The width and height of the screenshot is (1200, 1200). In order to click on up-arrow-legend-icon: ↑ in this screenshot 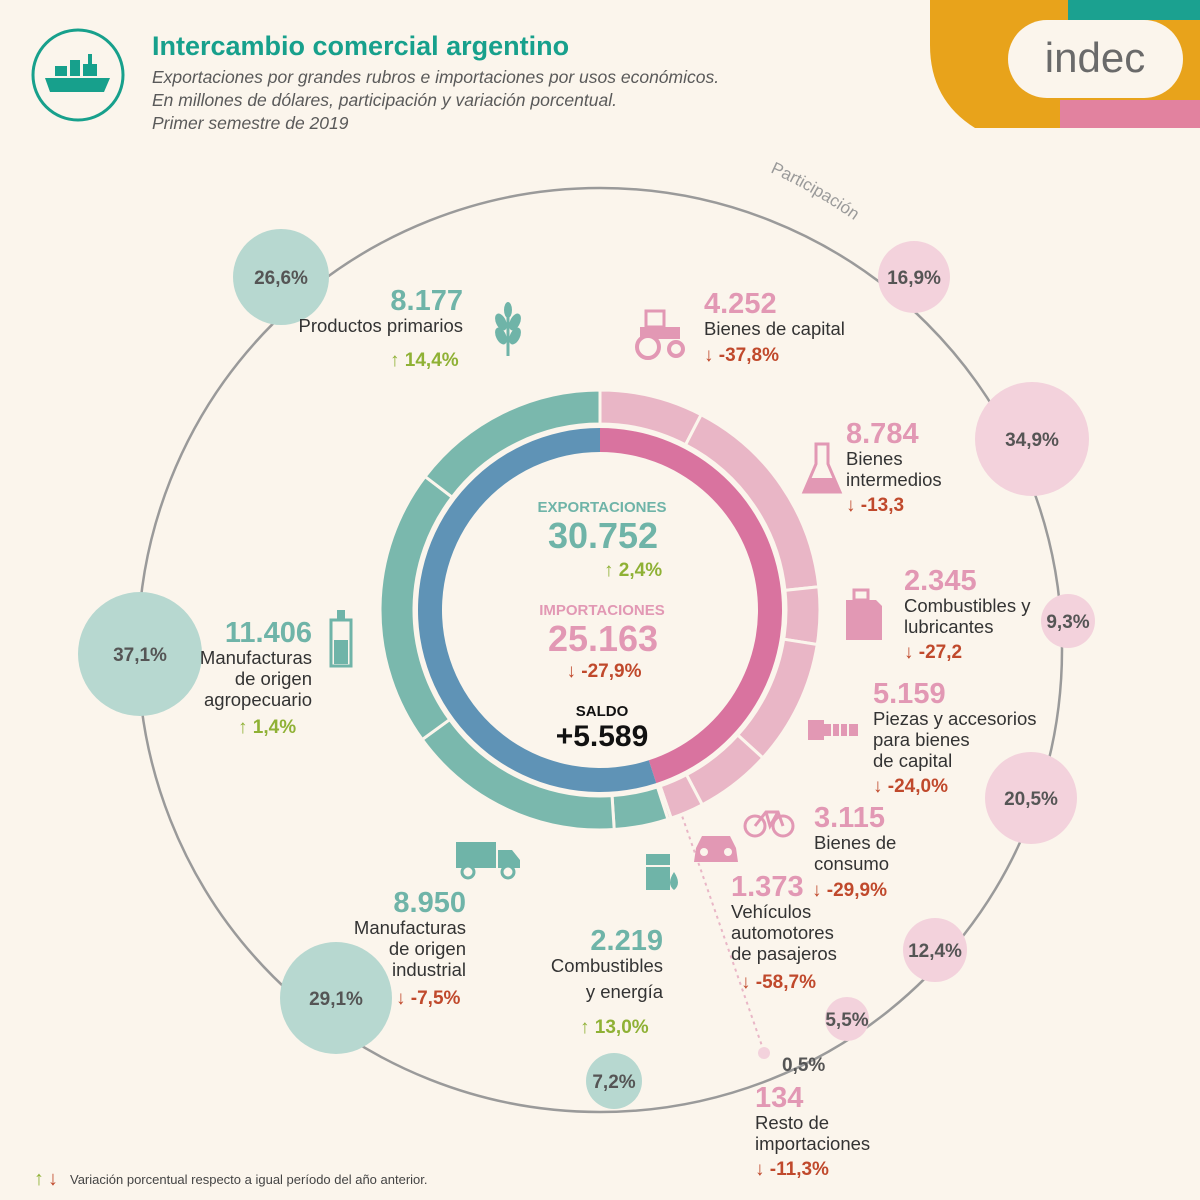, I will do `click(39, 1179)`.